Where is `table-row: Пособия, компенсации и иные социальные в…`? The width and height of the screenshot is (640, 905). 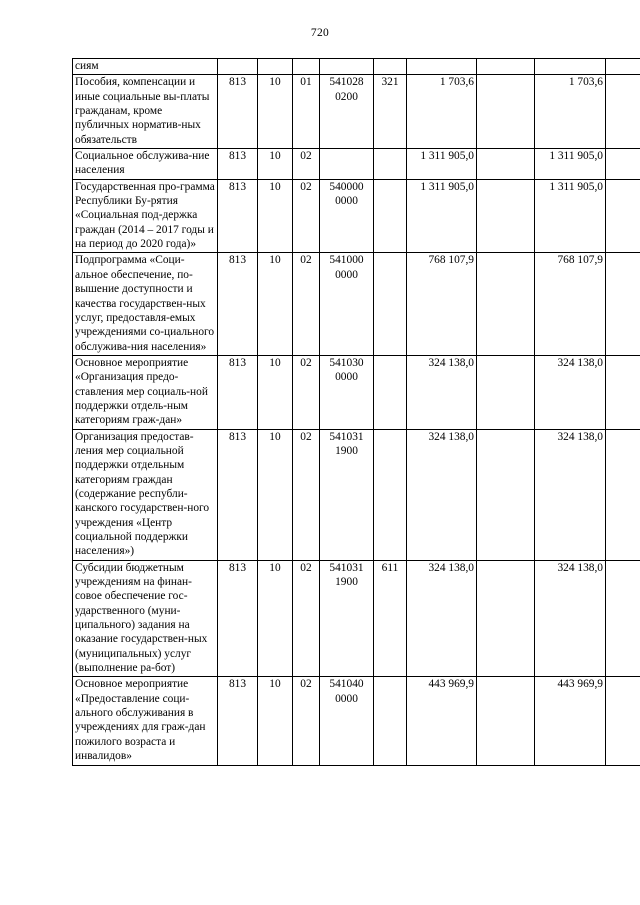 table-row: Пособия, компенсации и иные социальные в… is located at coordinates (356, 112).